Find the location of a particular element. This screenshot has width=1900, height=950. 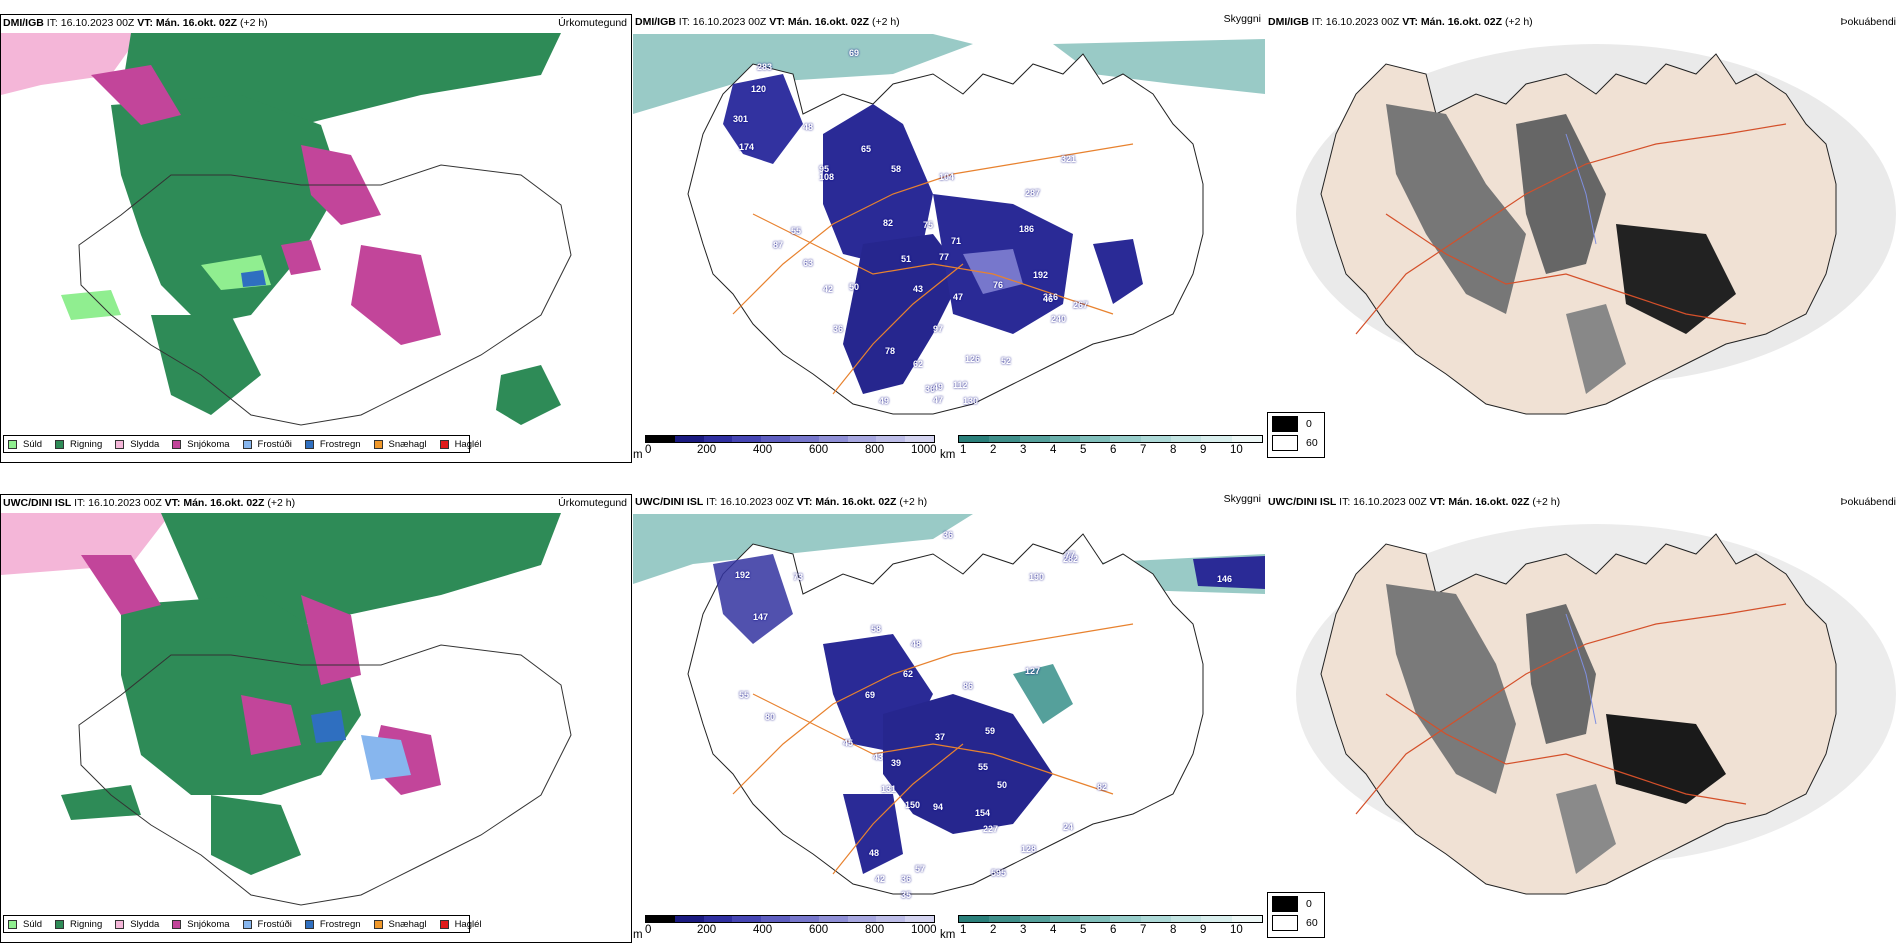

cloud-base-value-label: 36 is located at coordinates (948, 535).